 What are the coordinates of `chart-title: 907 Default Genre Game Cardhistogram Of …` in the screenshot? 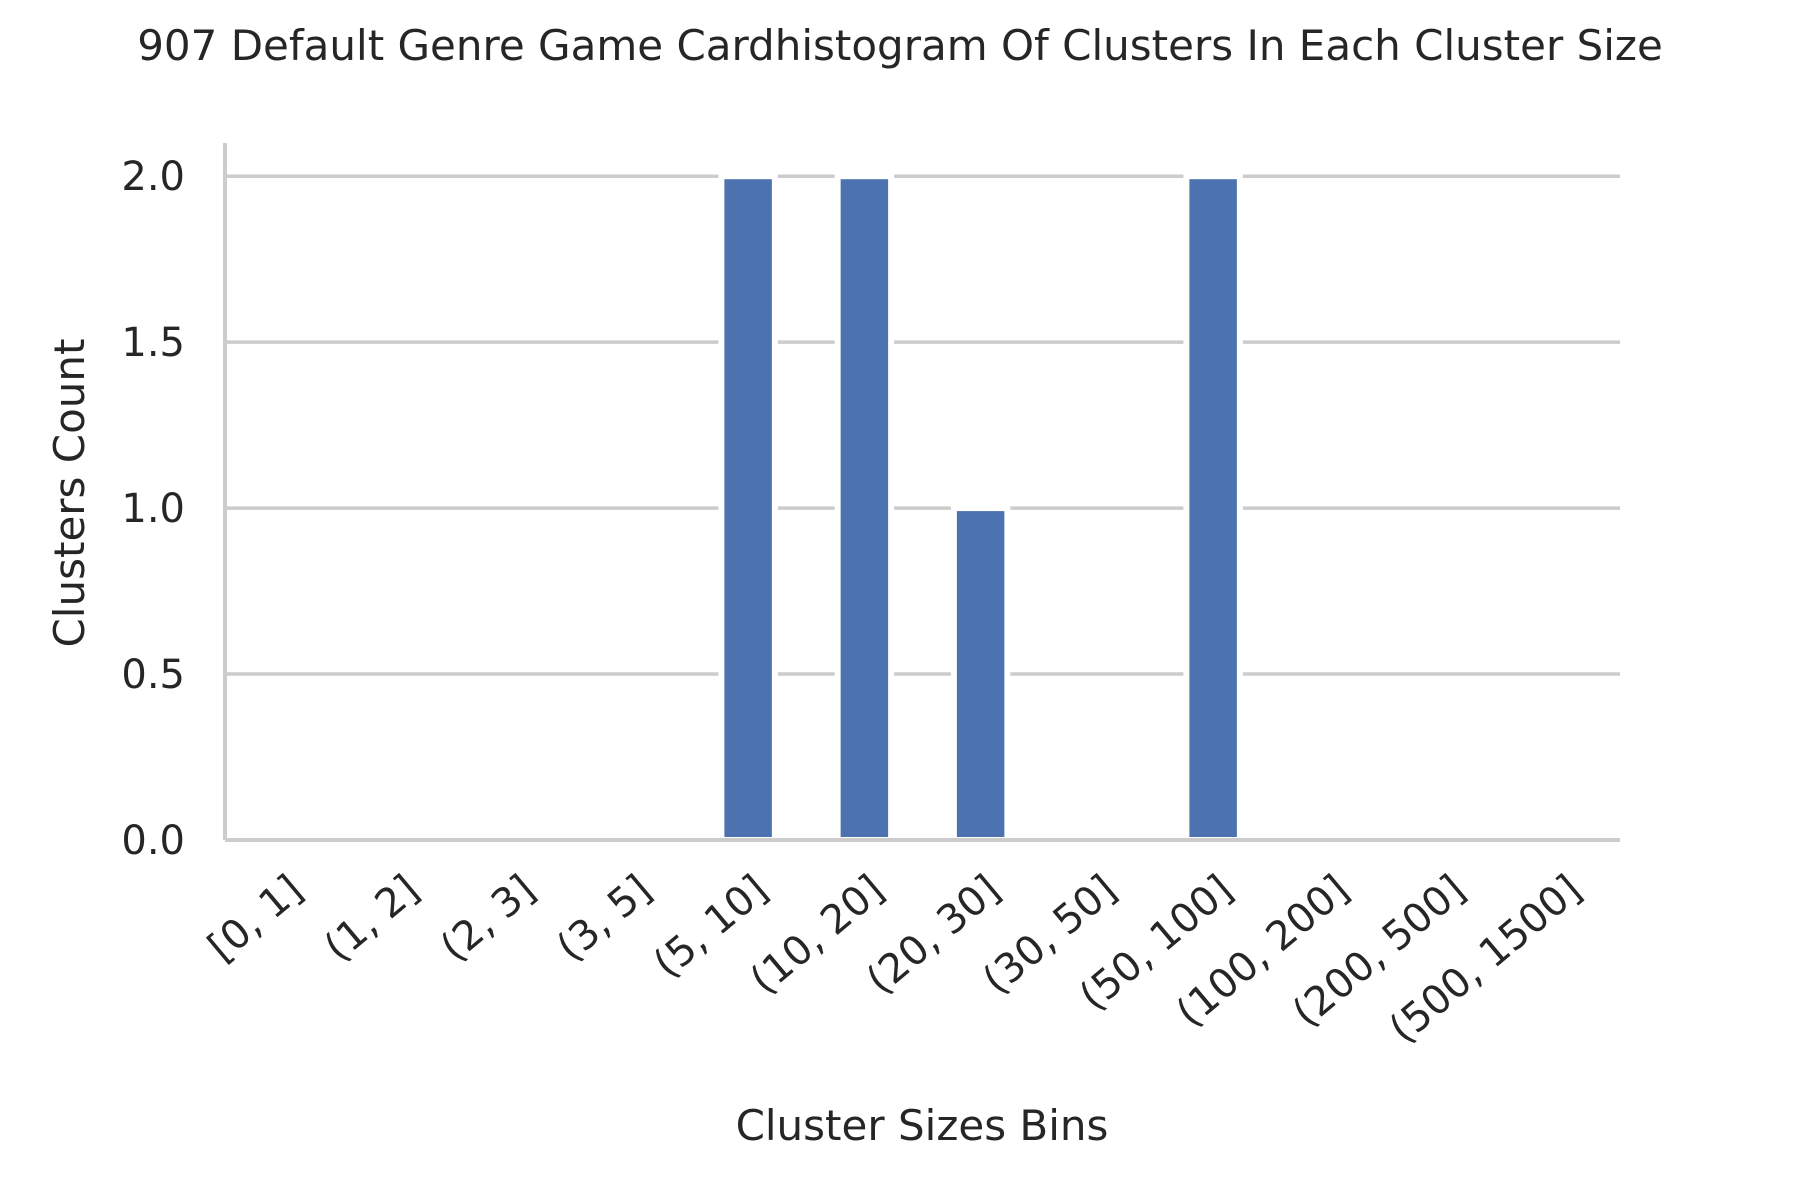 It's located at (900, 45).